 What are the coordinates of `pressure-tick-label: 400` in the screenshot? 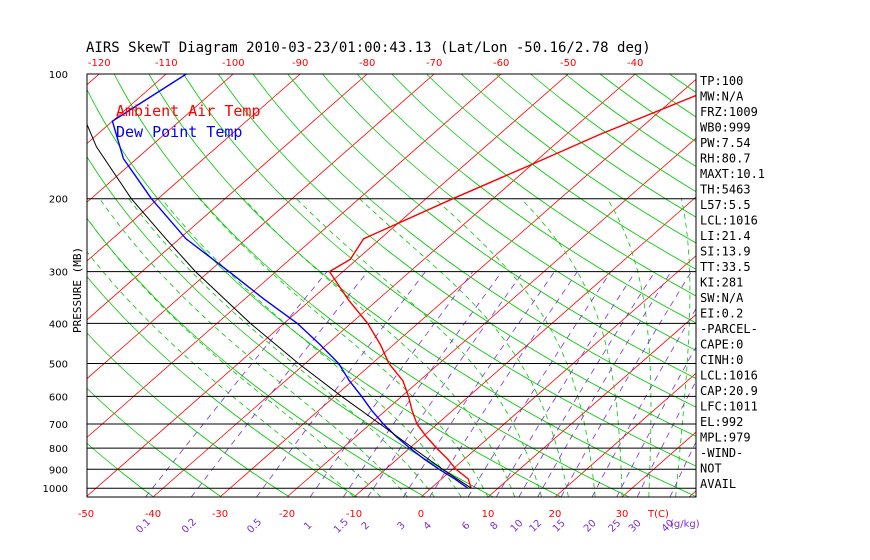 It's located at (58, 324).